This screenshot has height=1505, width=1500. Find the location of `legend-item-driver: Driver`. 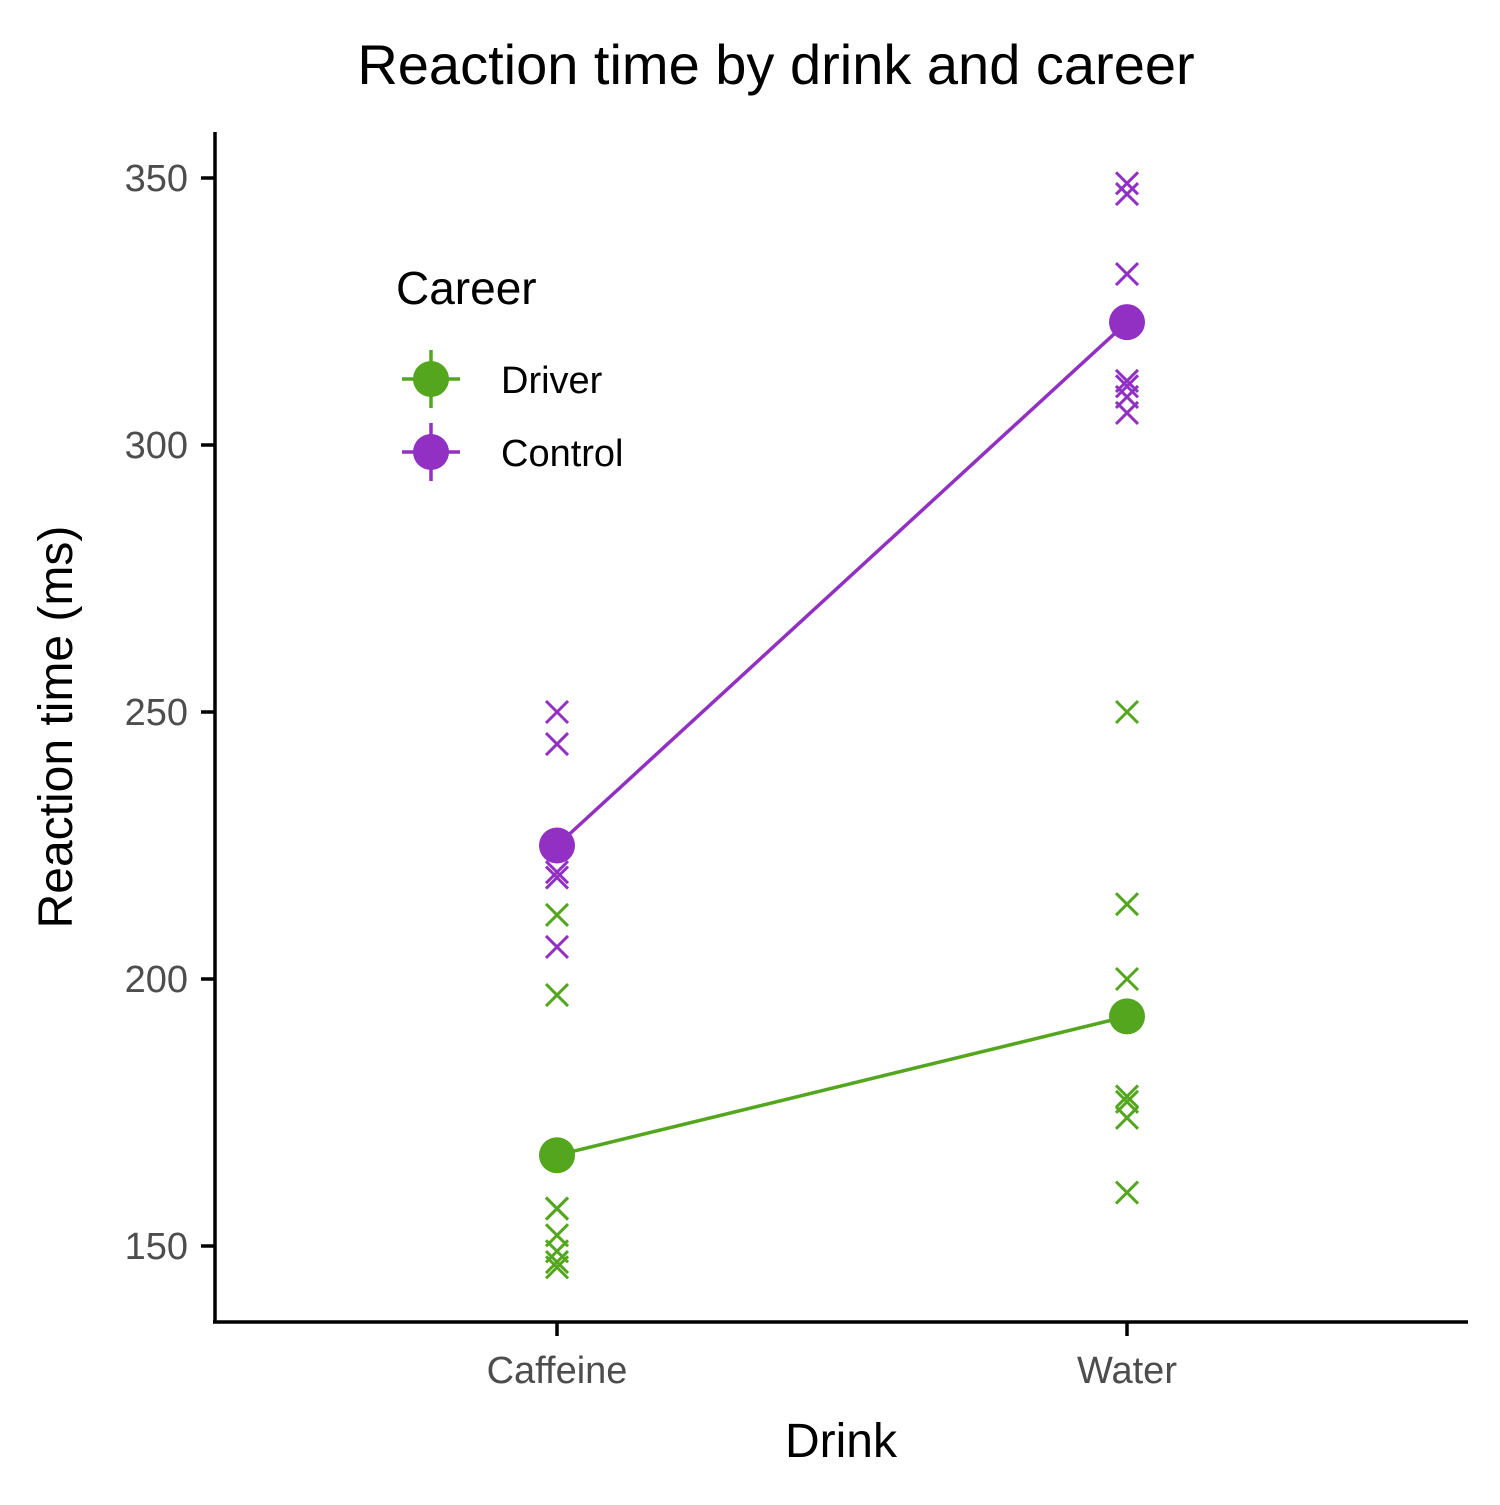

legend-item-driver: Driver is located at coordinates (502, 379).